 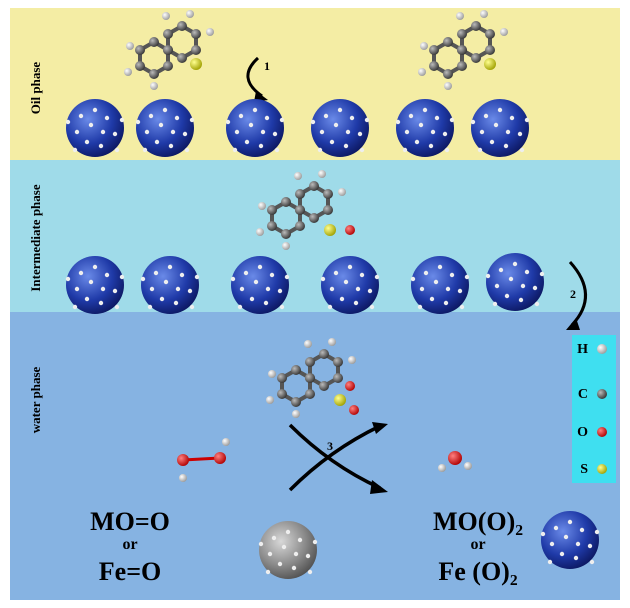 What do you see at coordinates (35, 88) in the screenshot?
I see `phase-label: Oil phase` at bounding box center [35, 88].